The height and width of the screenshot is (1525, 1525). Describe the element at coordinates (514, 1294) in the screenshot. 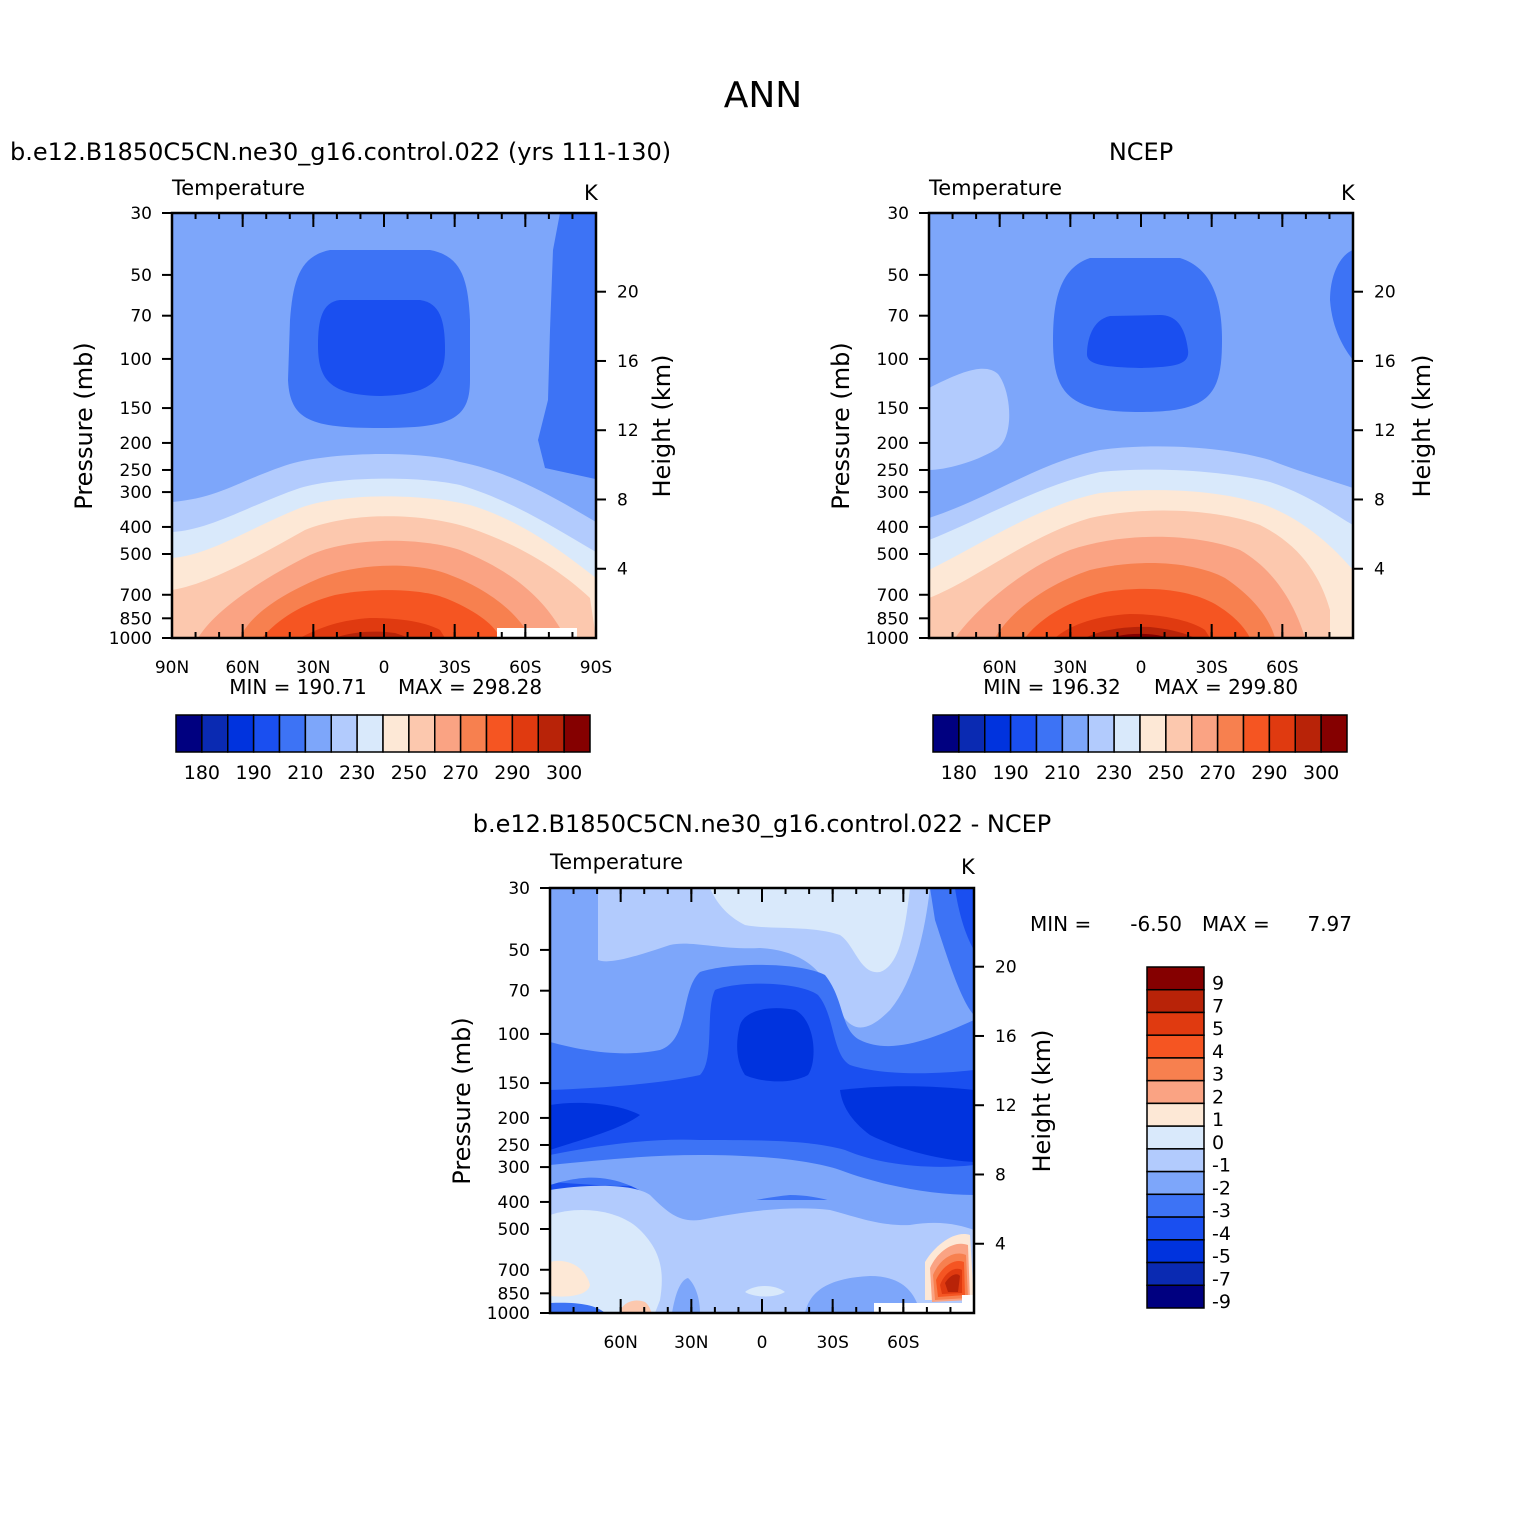

I see `y-tick-label: 850` at that location.